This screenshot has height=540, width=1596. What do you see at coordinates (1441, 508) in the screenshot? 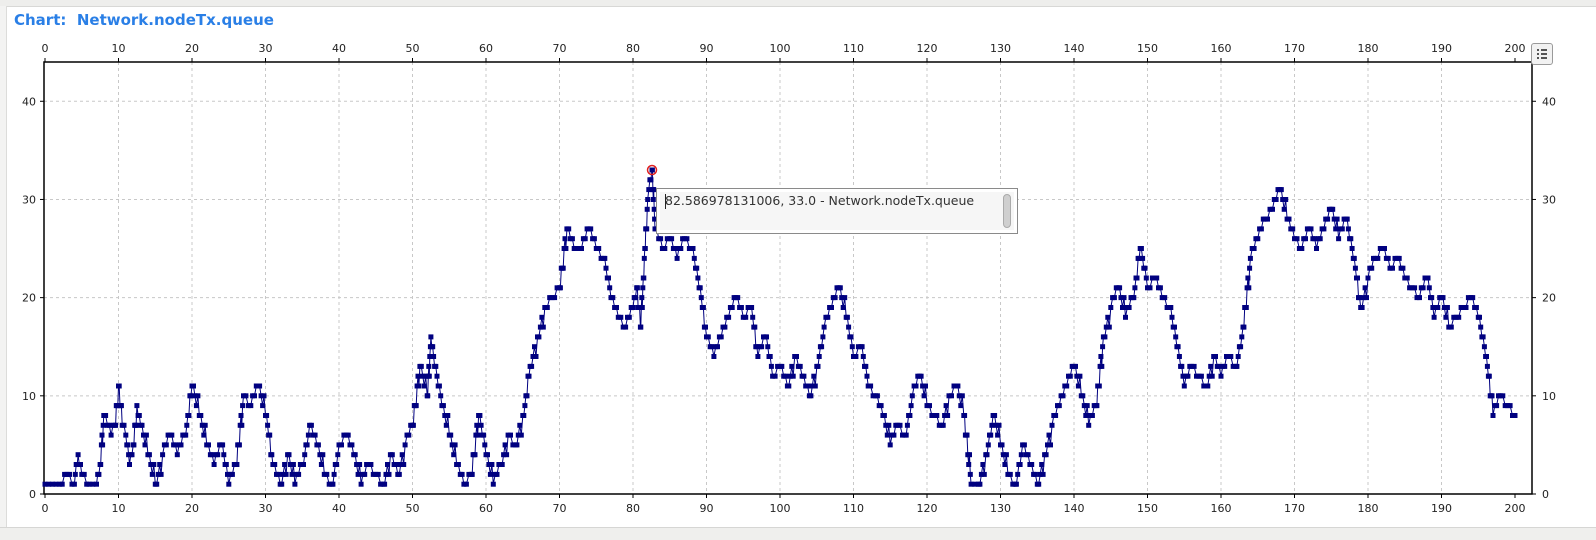
I see `x-tick-label-bottom: 190` at bounding box center [1441, 508].